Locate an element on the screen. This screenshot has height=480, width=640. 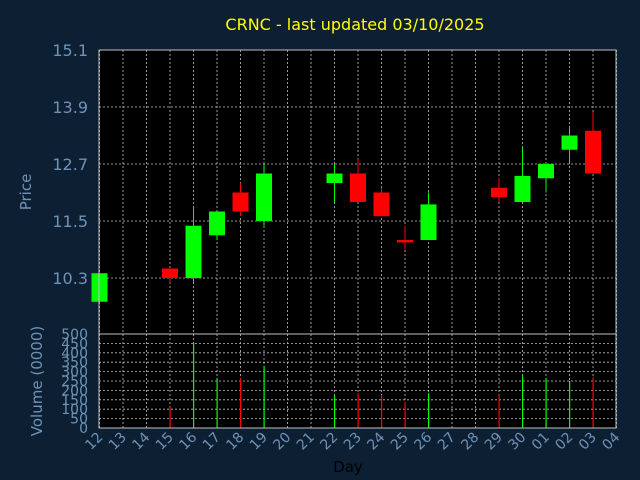
price-y-tick-label: 15.1 is located at coordinates (70, 50).